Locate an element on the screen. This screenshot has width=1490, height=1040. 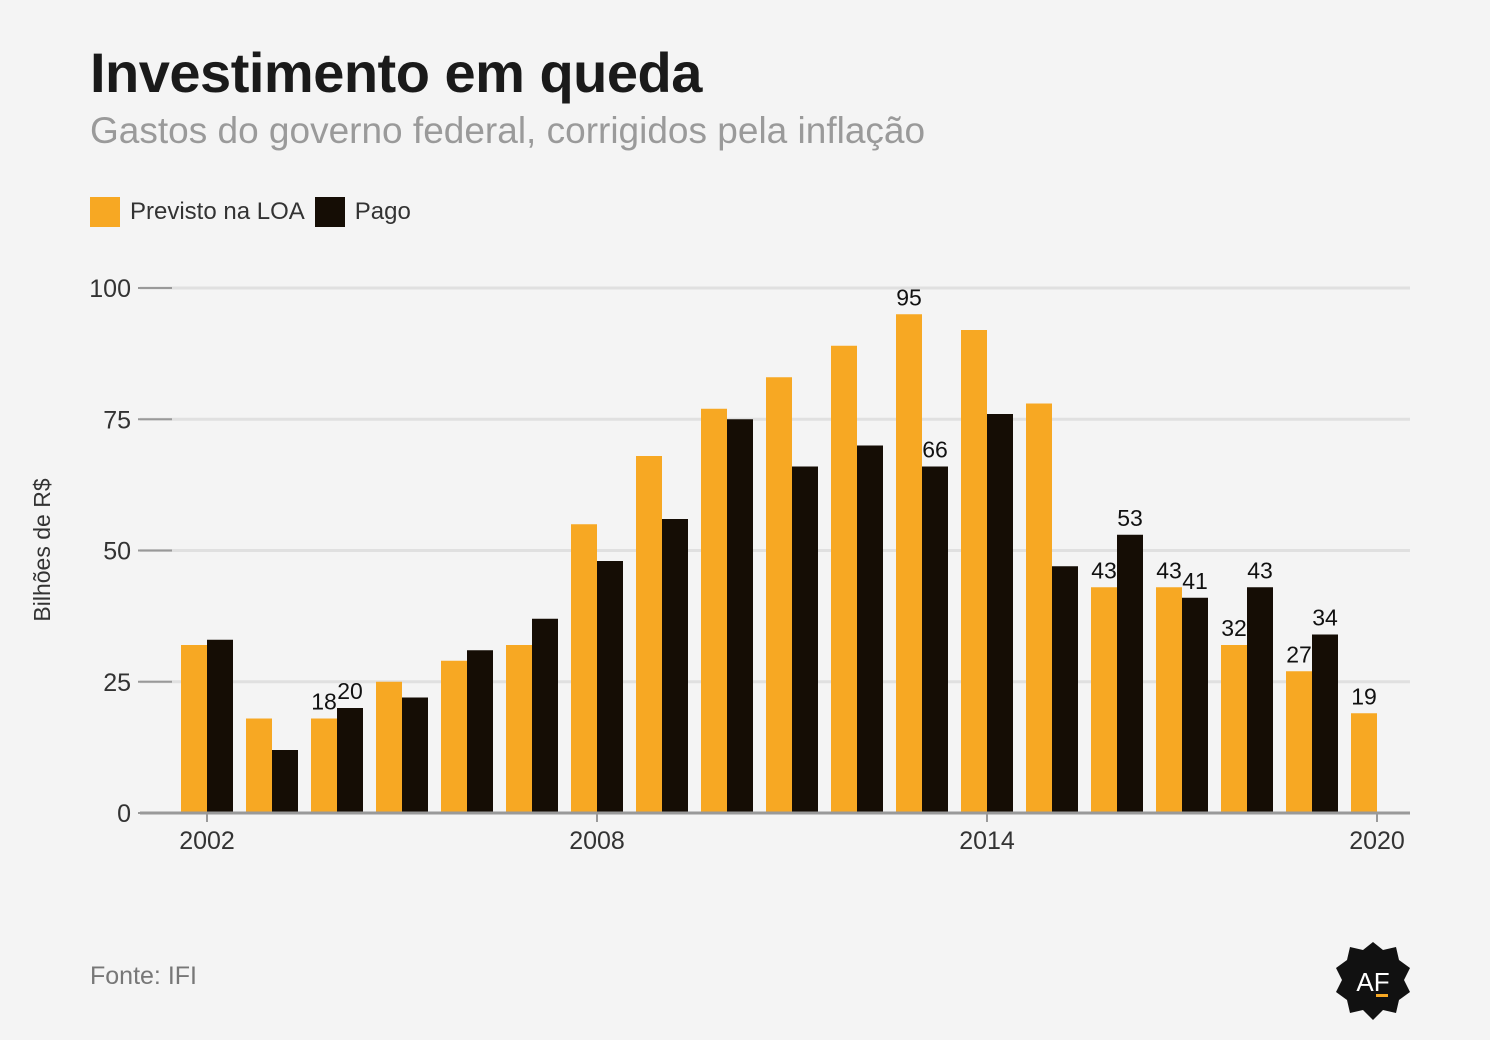
data-label: 34 is located at coordinates (1325, 618).